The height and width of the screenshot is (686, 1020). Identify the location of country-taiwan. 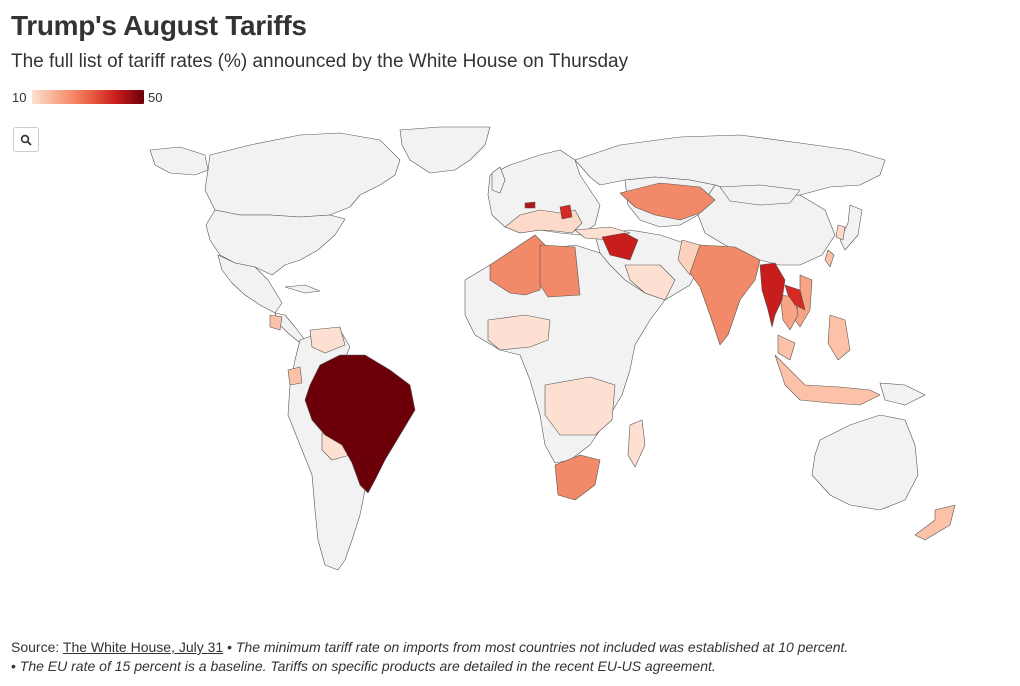
(829, 258).